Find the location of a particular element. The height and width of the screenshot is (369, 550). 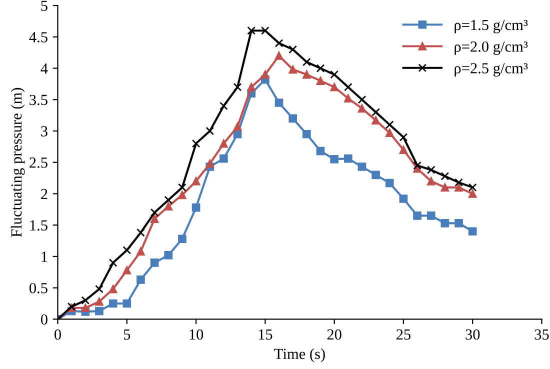

x-tick-label: 15 is located at coordinates (265, 334).